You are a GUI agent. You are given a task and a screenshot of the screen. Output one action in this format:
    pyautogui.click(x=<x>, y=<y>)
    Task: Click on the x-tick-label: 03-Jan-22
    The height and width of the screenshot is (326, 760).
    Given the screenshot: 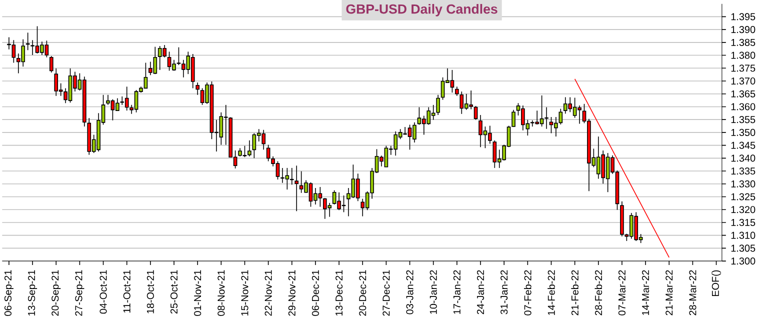 What is the action you would take?
    pyautogui.click(x=410, y=292)
    